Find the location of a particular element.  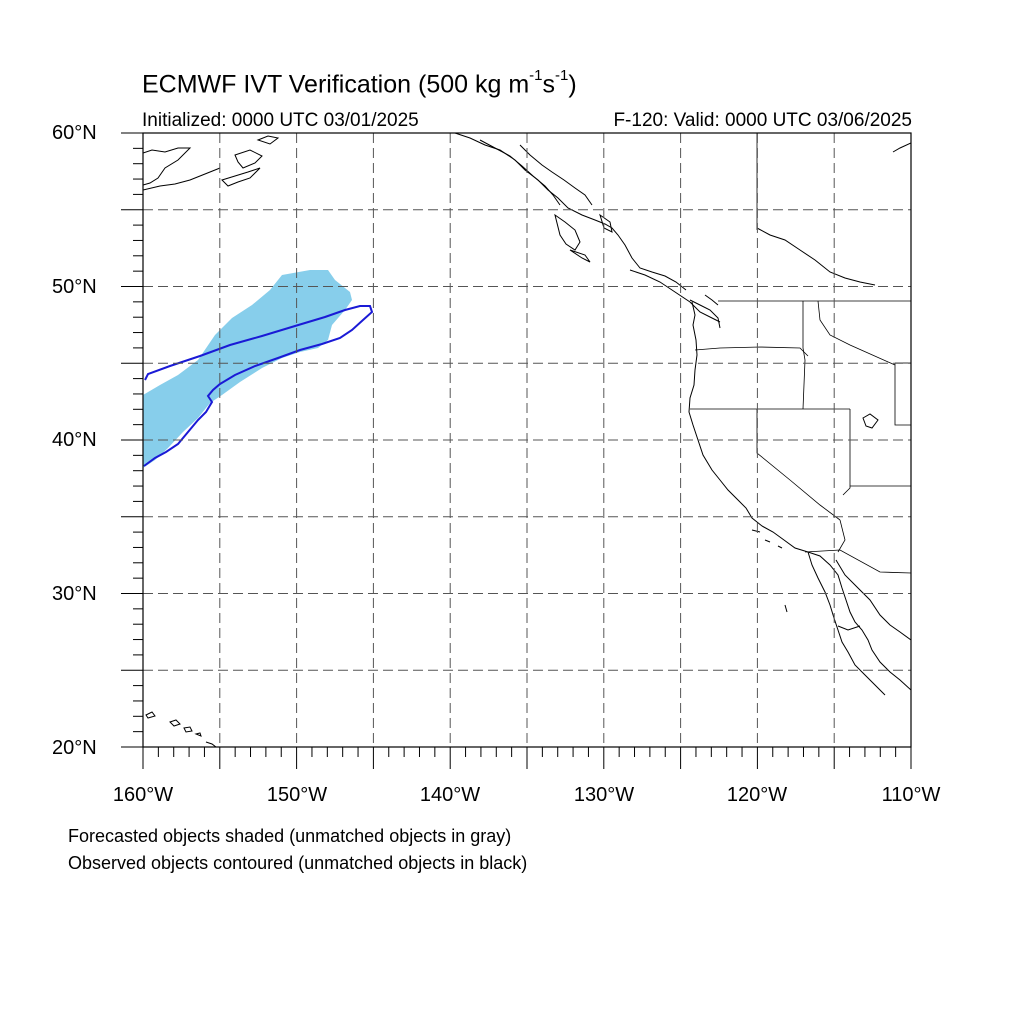

title-mid: s is located at coordinates (549, 84).